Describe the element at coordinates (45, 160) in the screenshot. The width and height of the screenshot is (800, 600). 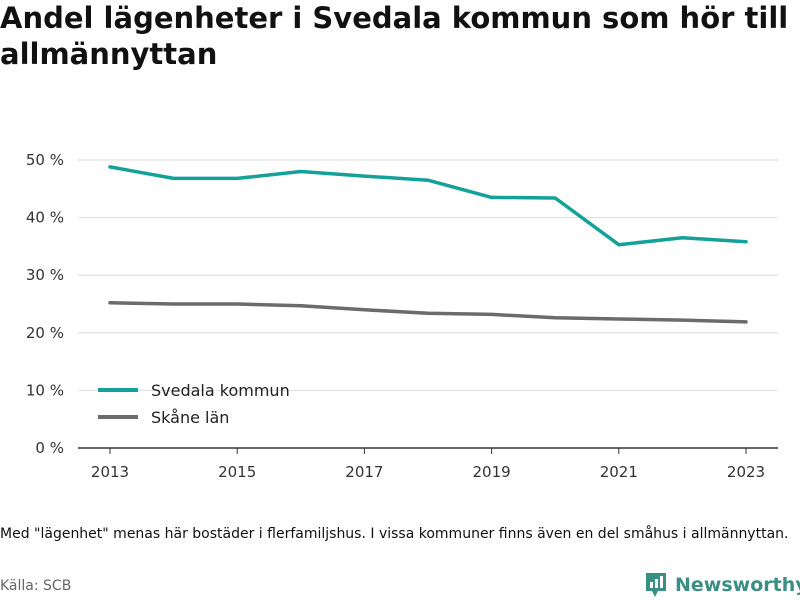
I see `y-tick-label: 50 %` at that location.